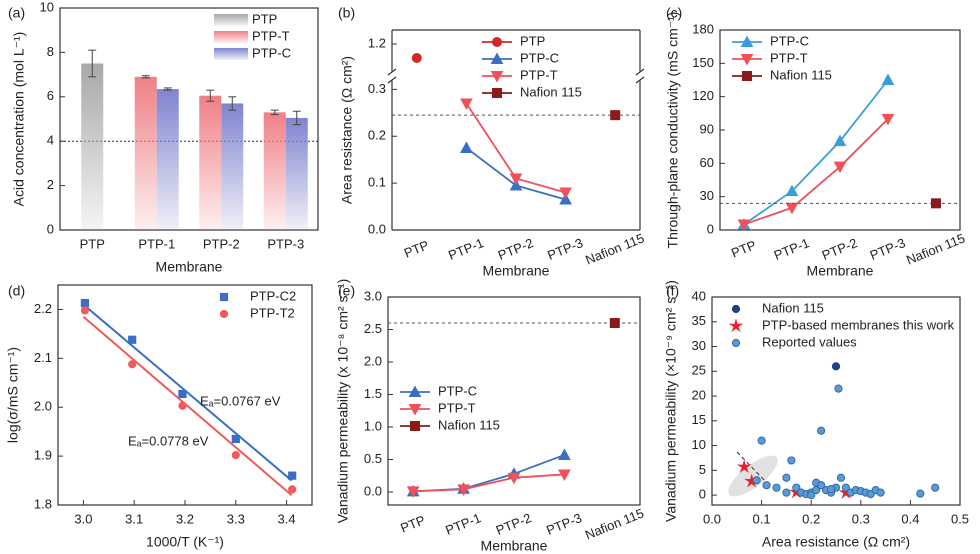 This screenshot has width=980, height=554. Describe the element at coordinates (753, 476) in the screenshot. I see `highlight-region` at that location.